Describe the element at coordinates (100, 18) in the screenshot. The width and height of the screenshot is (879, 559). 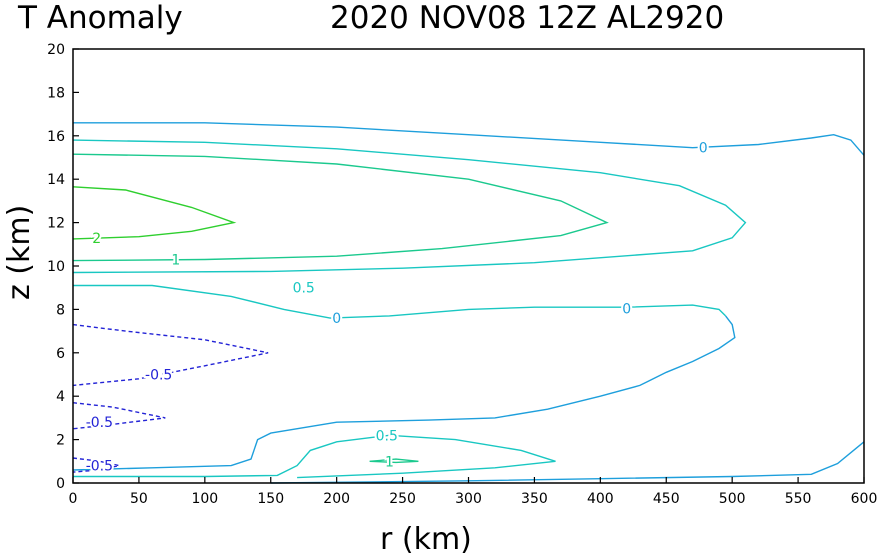
I see `chart-title: T Anomaly` at that location.